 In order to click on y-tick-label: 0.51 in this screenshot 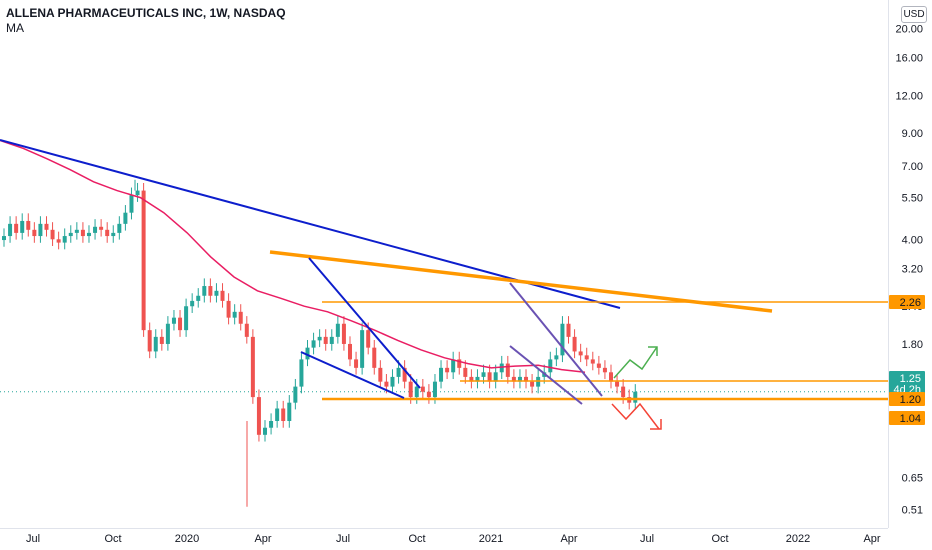, I will do `click(912, 510)`.